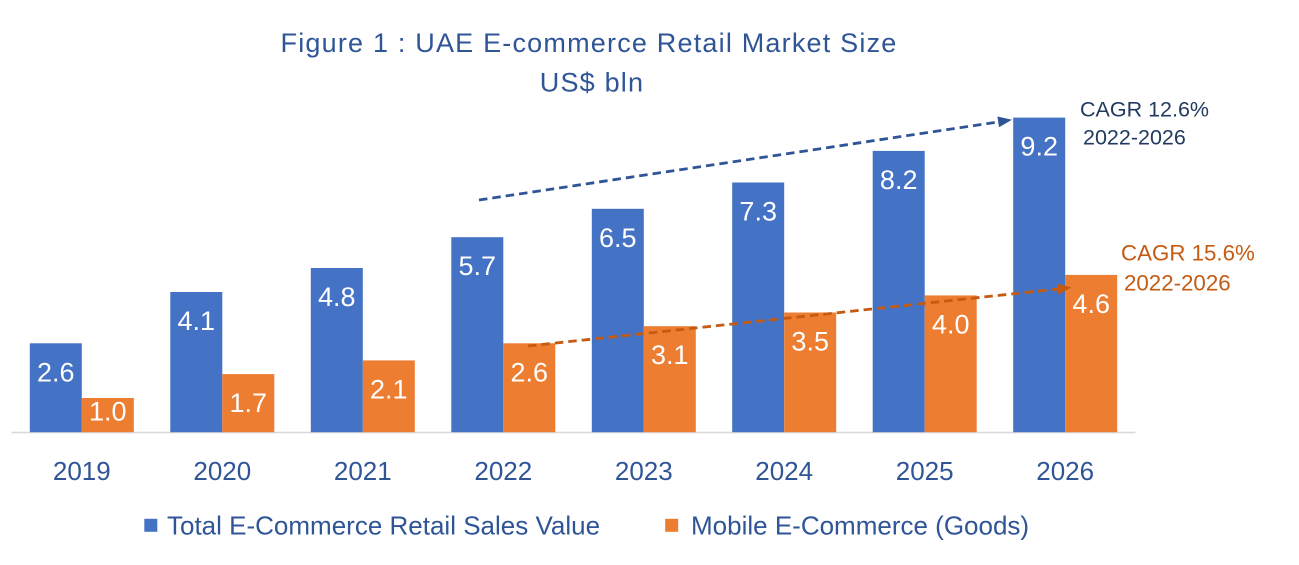 This screenshot has width=1299, height=565. What do you see at coordinates (197, 321) in the screenshot?
I see `svg-text: 4.1` at bounding box center [197, 321].